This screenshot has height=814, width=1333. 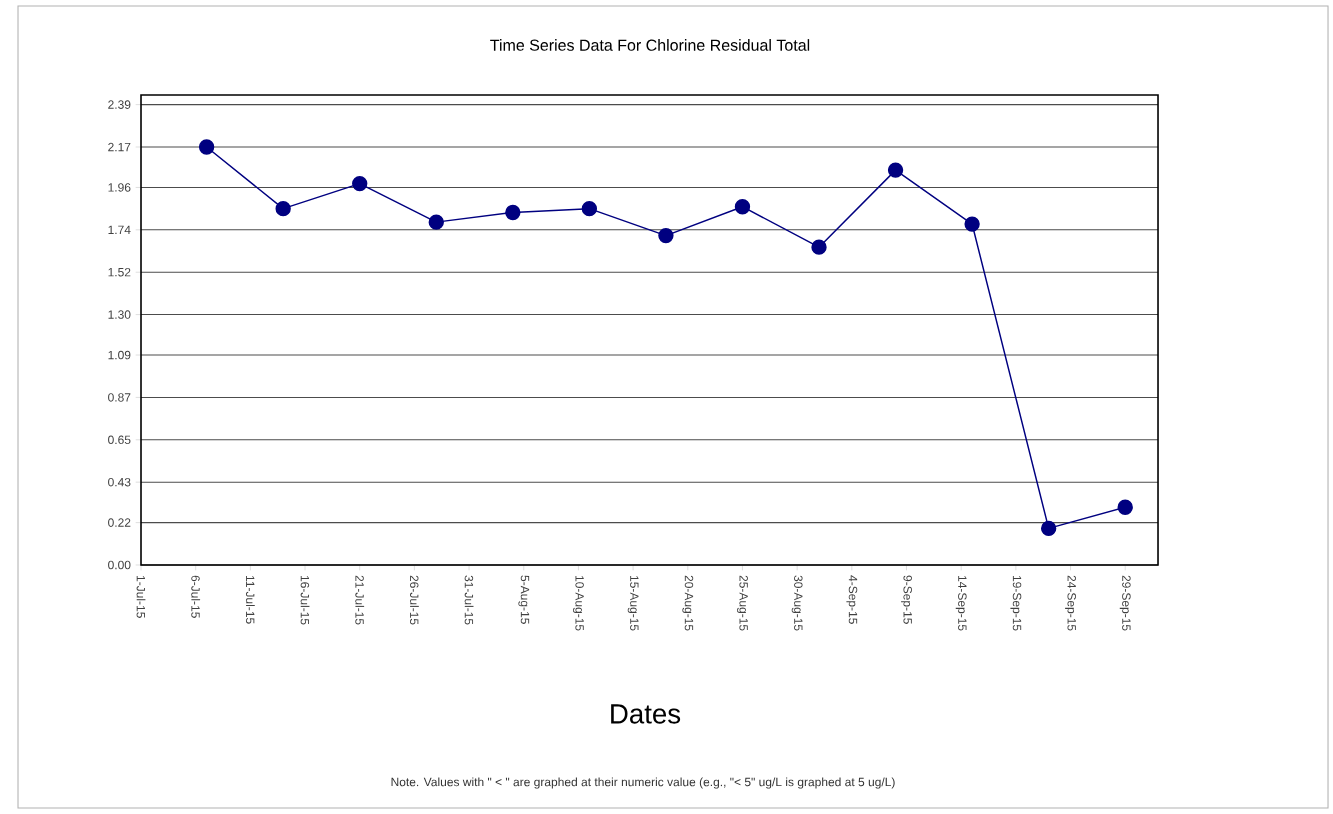 I want to click on chart-title: Time Series Data For Chlorine Residual Total, so click(x=650, y=45).